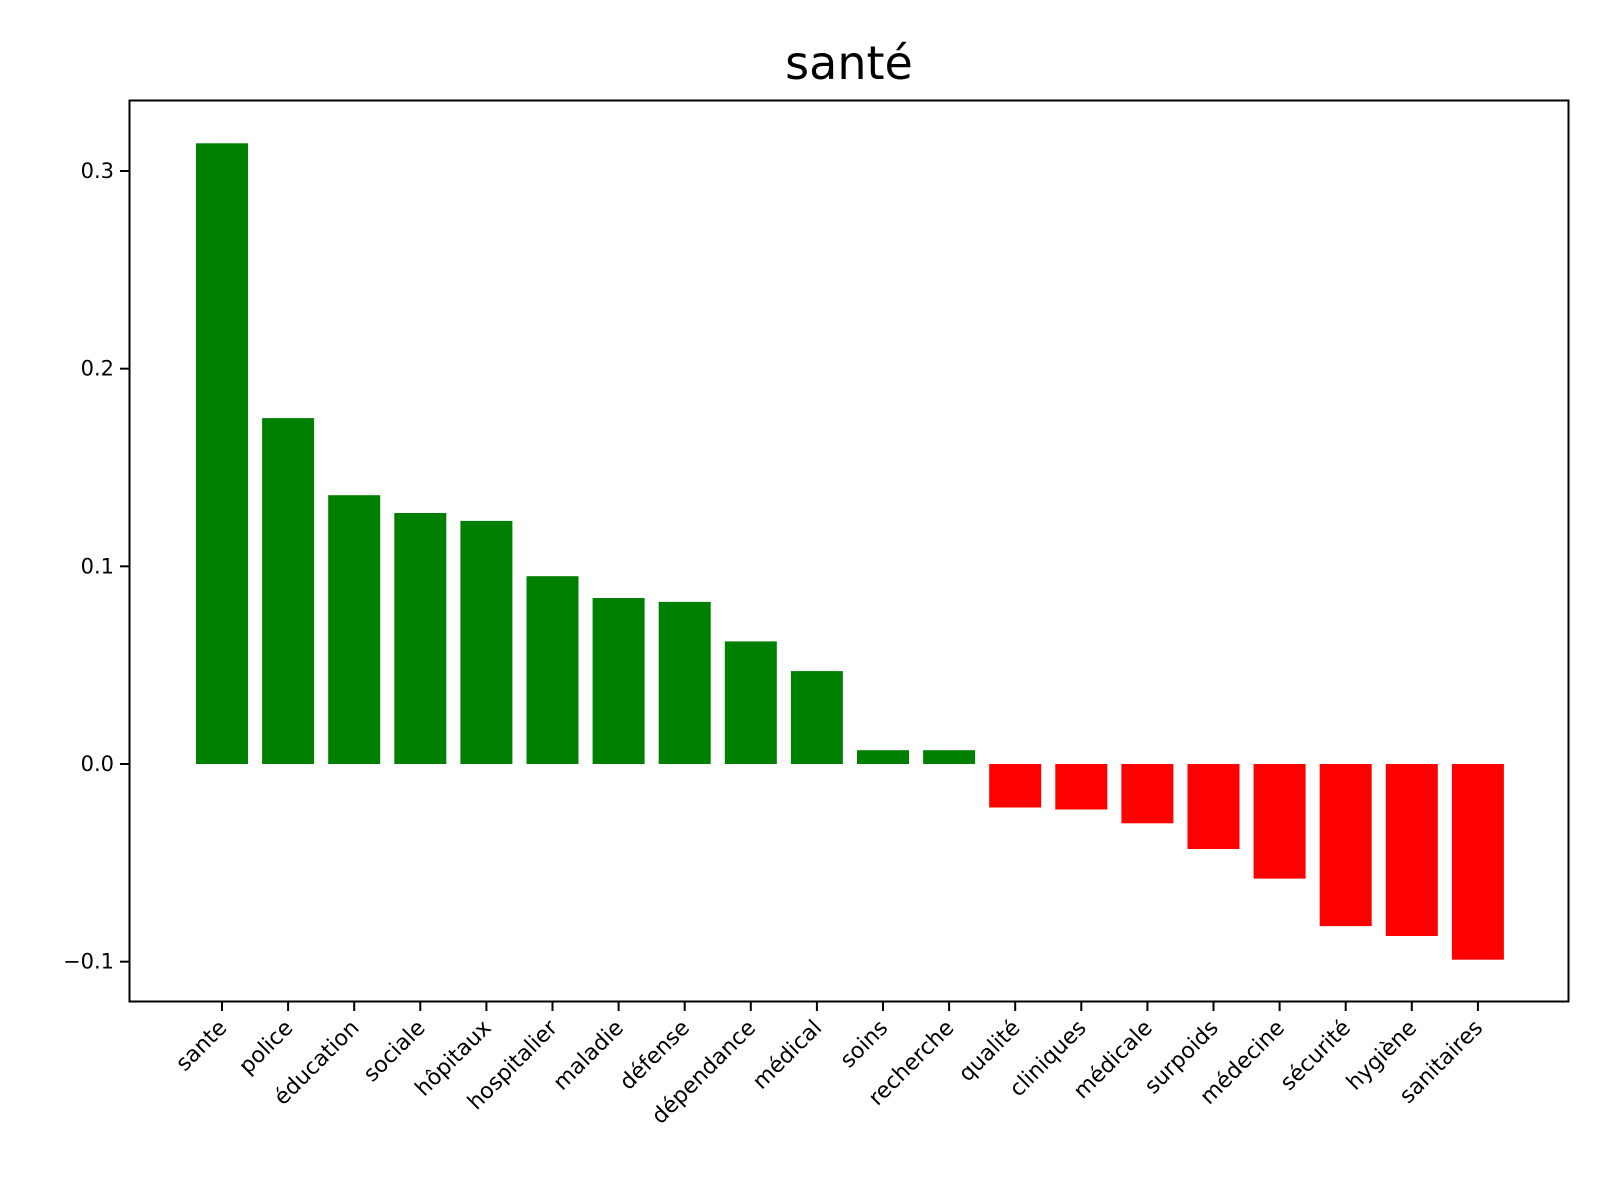 Image resolution: width=1600 pixels, height=1200 pixels. I want to click on x-tick-label: police, so click(267, 1048).